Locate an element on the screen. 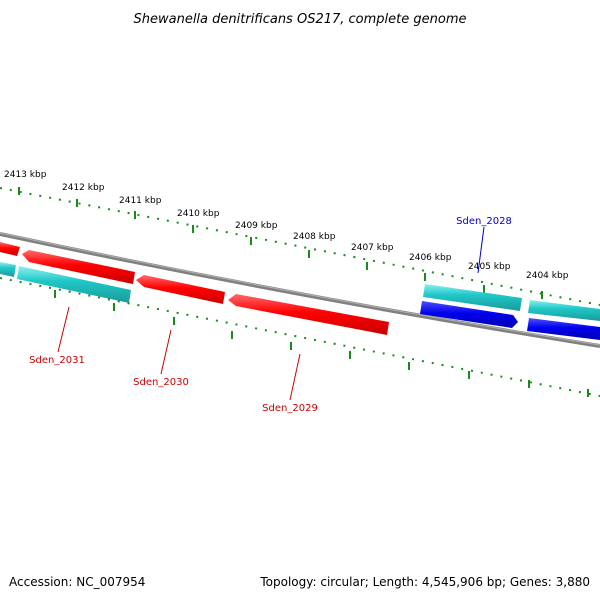 The height and width of the screenshot is (600, 600). forward-genes is located at coordinates (194, 288).